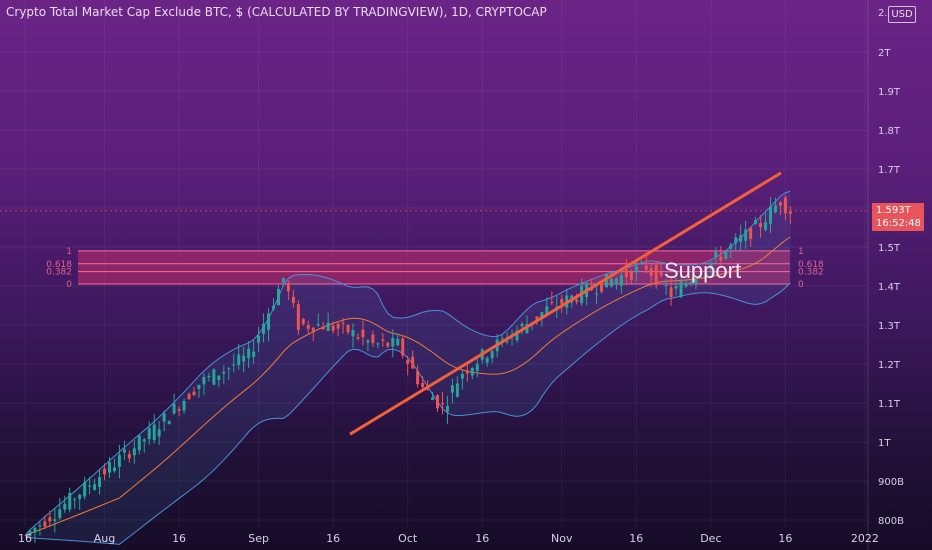  Describe the element at coordinates (884, 443) in the screenshot. I see `y-tick-label: 1T` at that location.